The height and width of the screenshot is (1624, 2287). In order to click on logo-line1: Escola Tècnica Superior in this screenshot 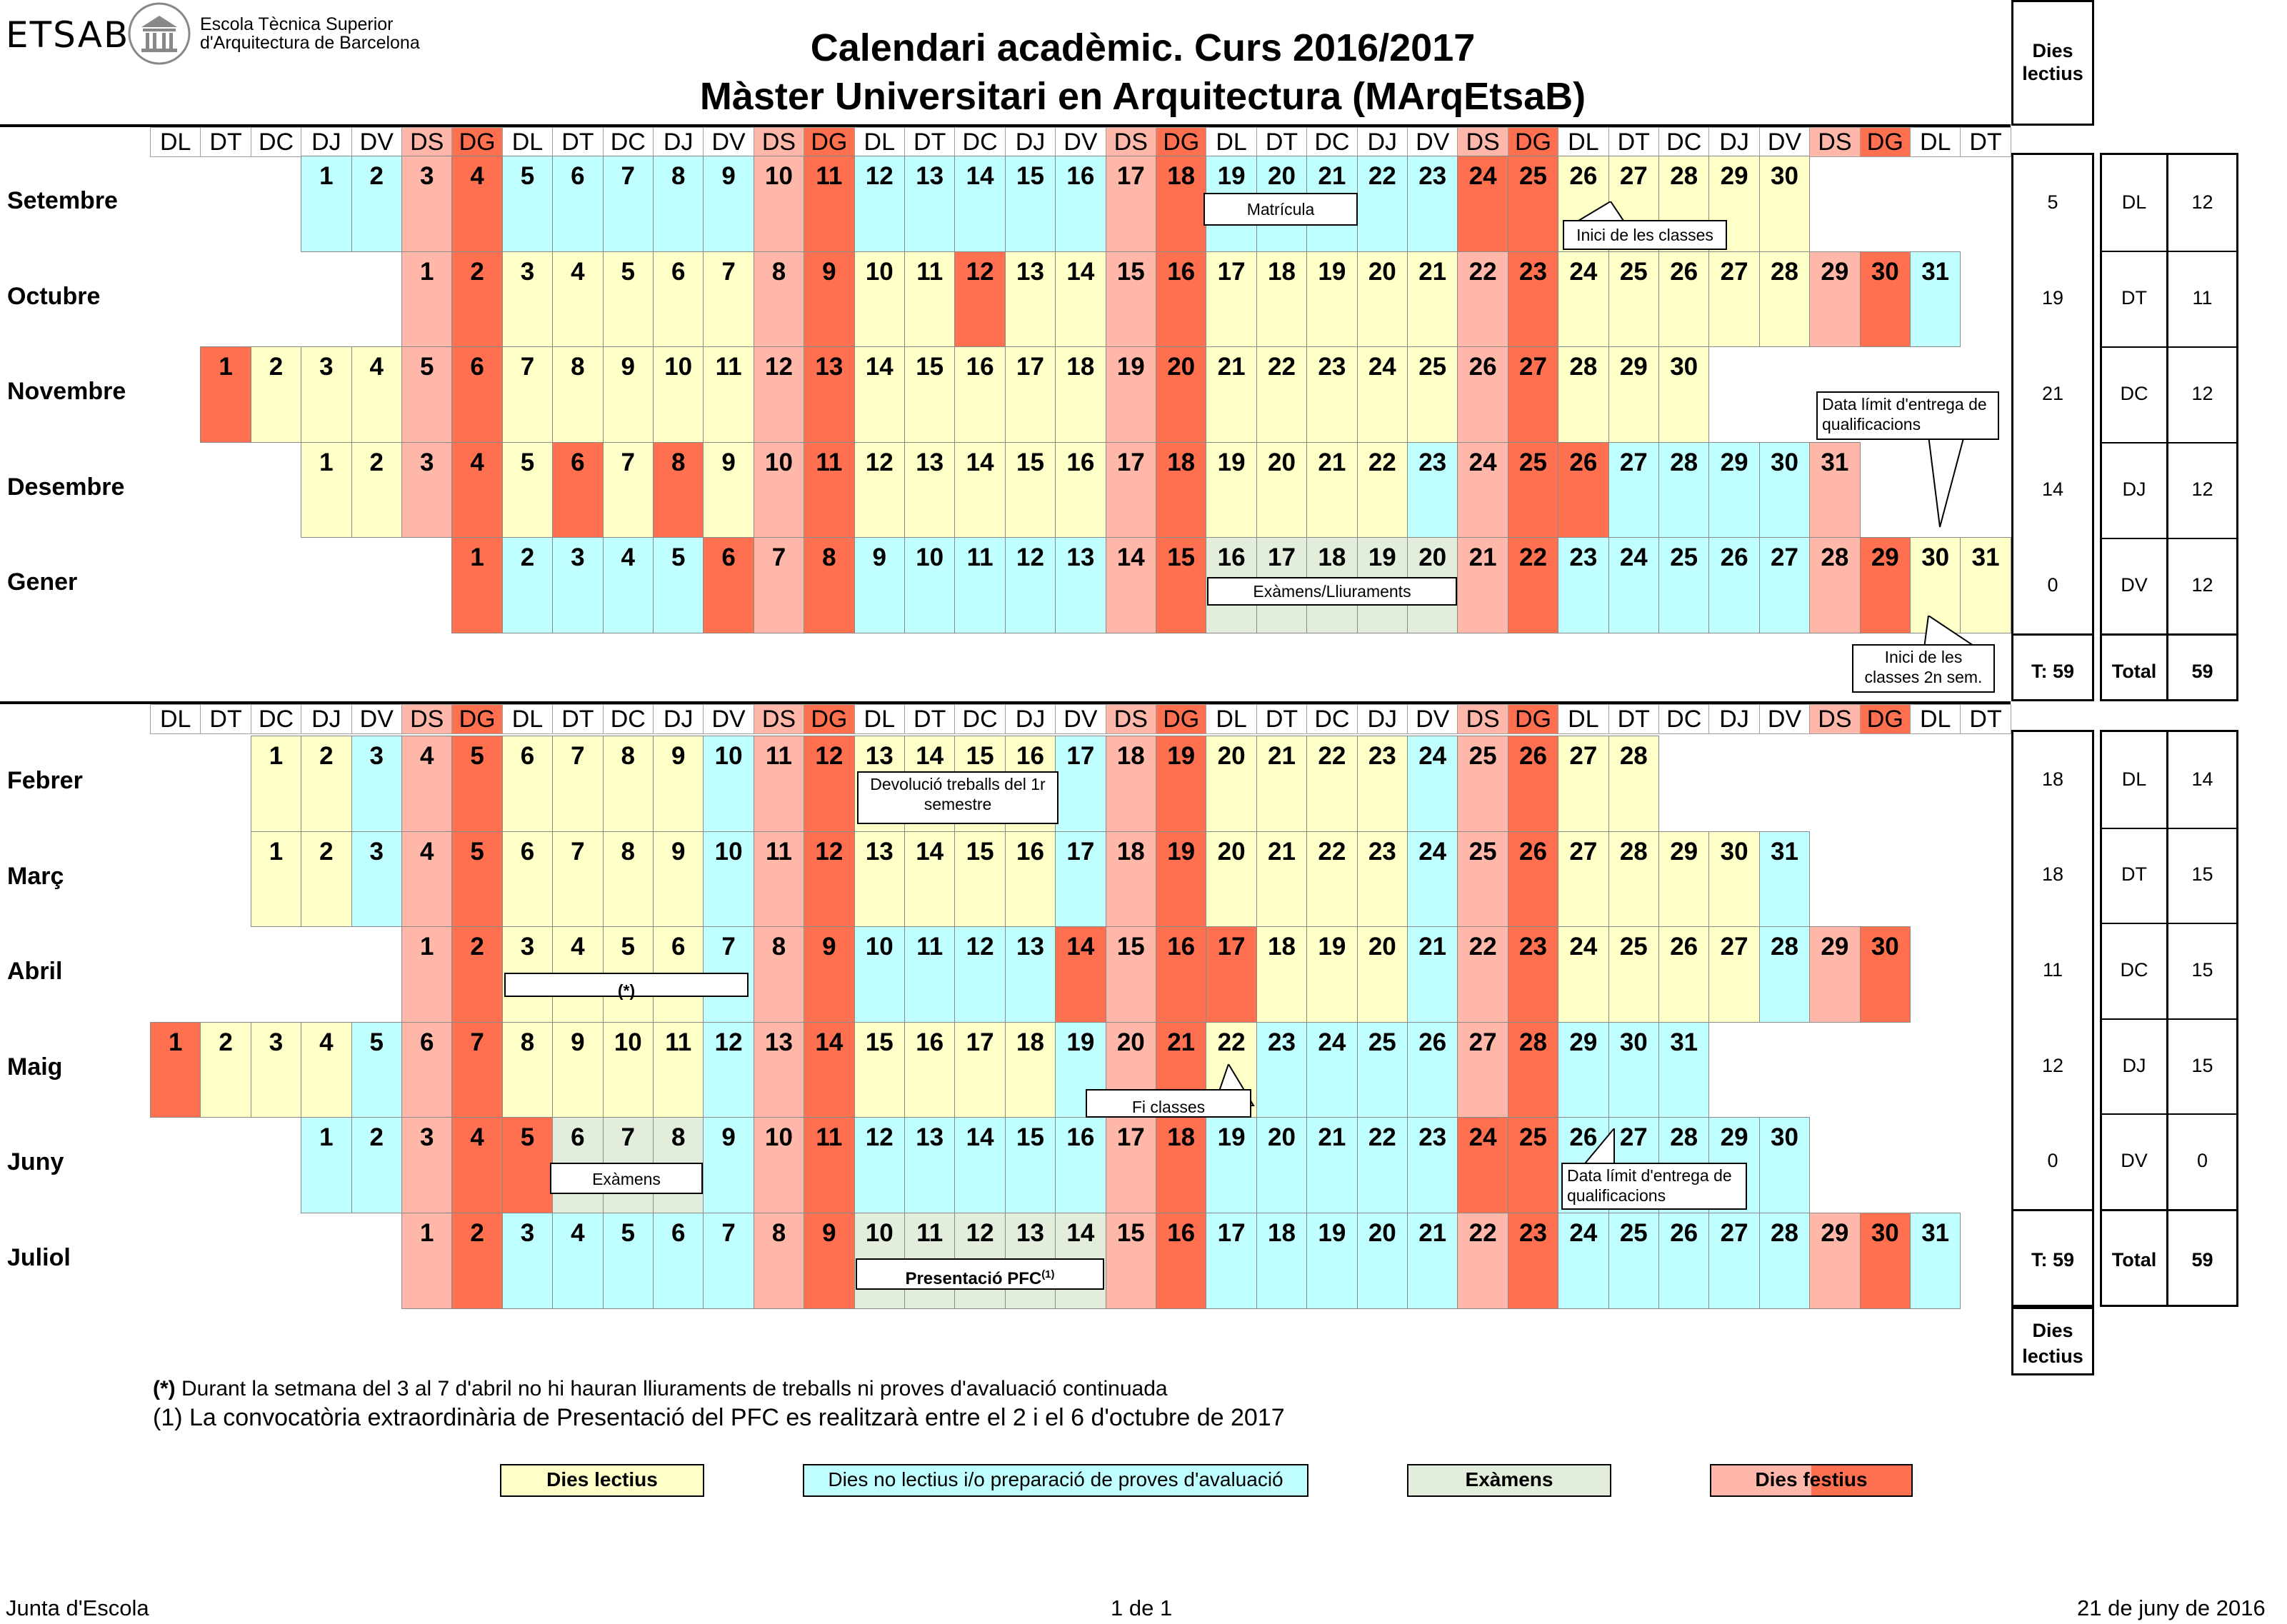, I will do `click(297, 24)`.